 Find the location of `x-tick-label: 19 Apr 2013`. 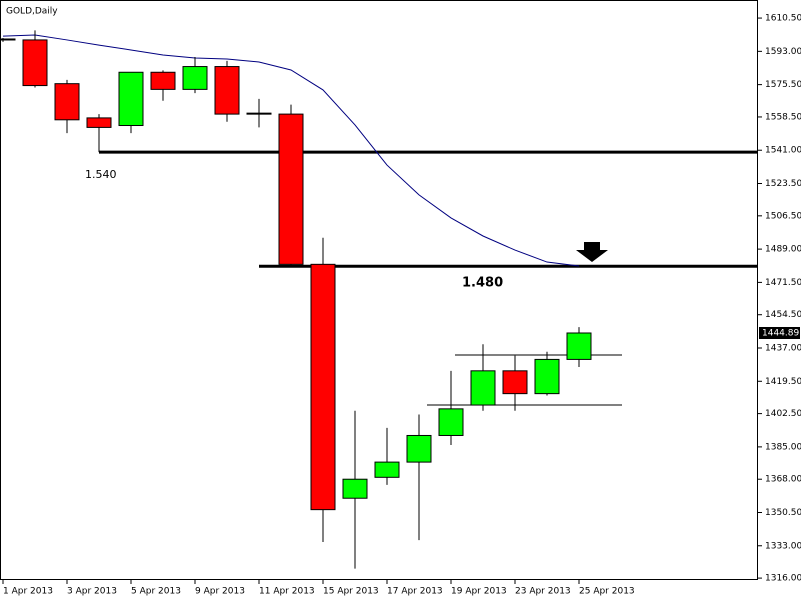

x-tick-label: 19 Apr 2013 is located at coordinates (479, 592).